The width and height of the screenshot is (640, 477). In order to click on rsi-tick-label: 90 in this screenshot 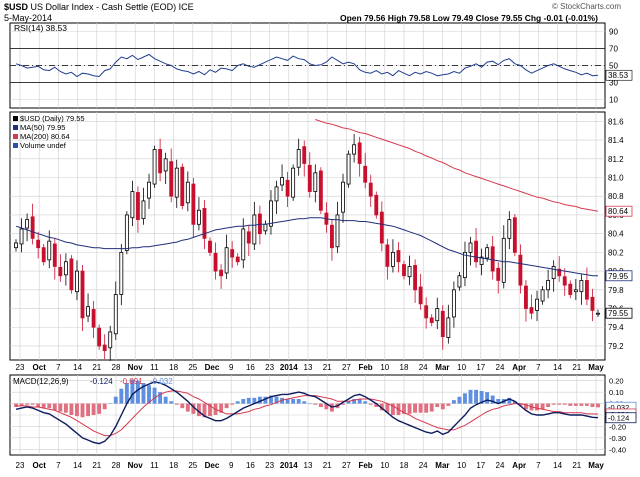, I will do `click(613, 32)`.